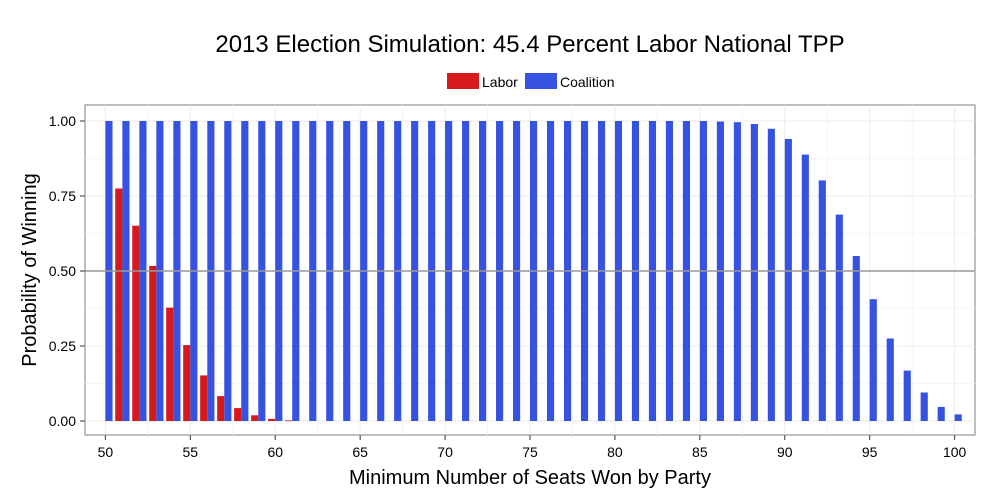 The width and height of the screenshot is (1000, 500). Describe the element at coordinates (785, 452) in the screenshot. I see `x-tick-label: 90` at that location.